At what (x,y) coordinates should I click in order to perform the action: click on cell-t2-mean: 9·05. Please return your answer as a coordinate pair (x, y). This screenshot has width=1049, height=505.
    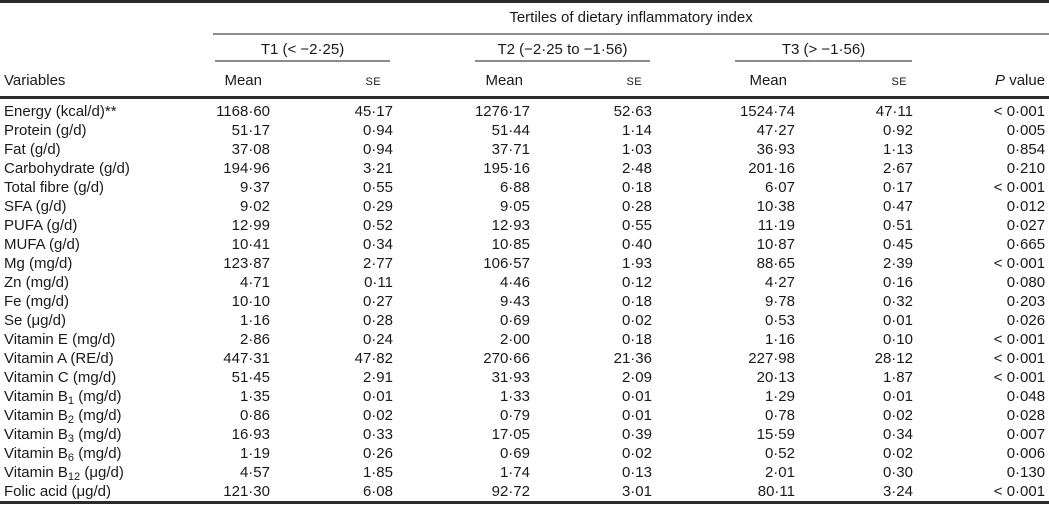
    Looking at the image, I should click on (514, 206).